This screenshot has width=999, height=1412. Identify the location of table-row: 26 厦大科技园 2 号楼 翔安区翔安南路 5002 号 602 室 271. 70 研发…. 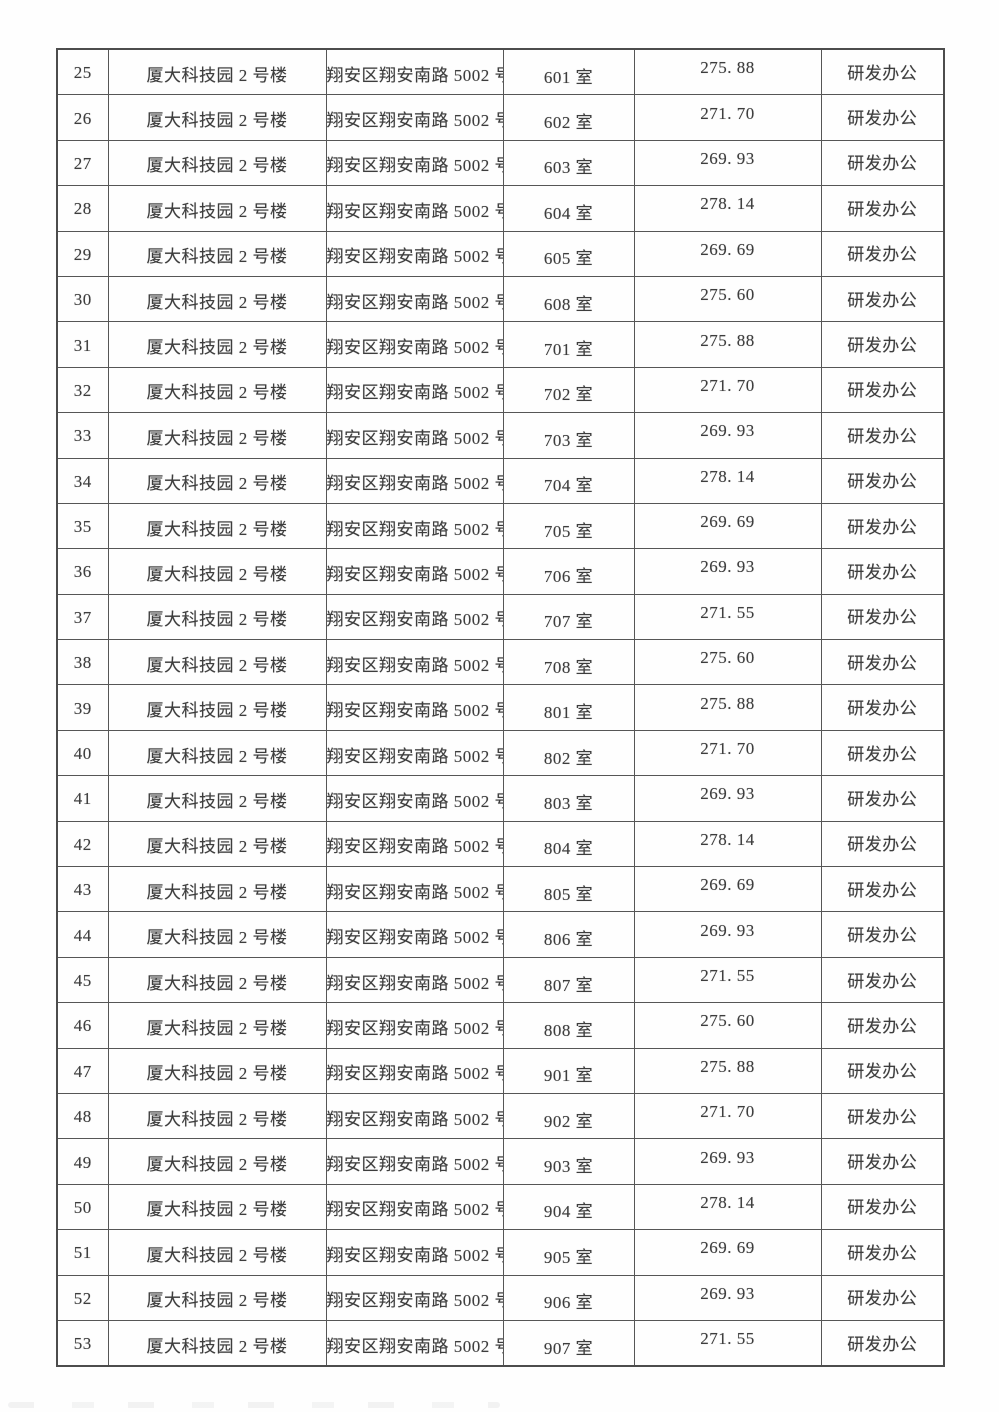
(500, 117).